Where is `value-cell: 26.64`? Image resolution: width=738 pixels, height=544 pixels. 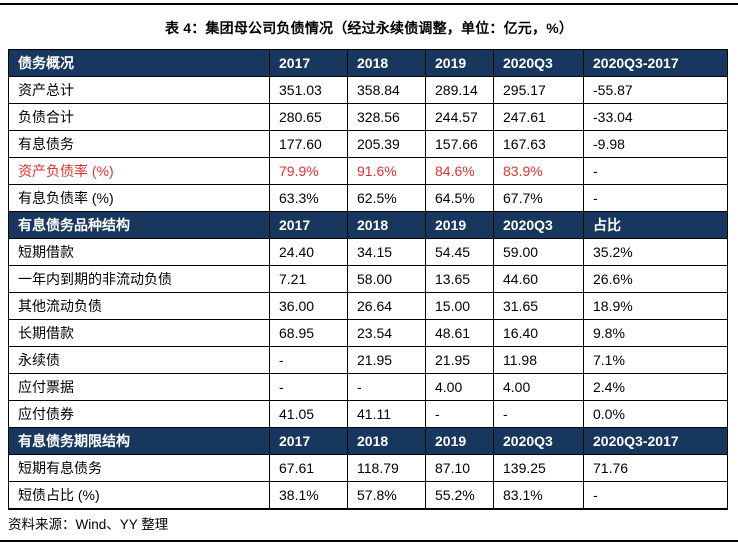 value-cell: 26.64 is located at coordinates (386, 306).